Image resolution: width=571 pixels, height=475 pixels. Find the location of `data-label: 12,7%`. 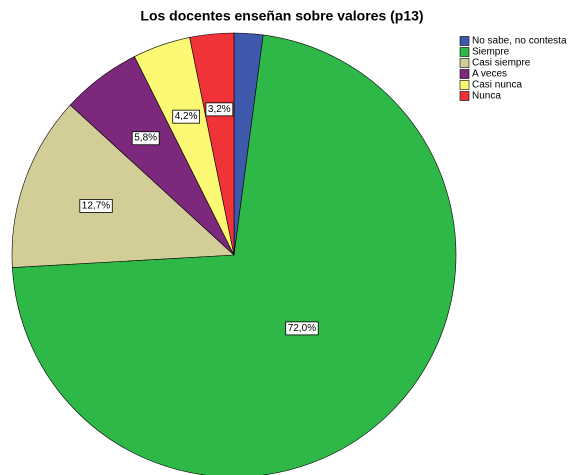

data-label: 12,7% is located at coordinates (96, 205).